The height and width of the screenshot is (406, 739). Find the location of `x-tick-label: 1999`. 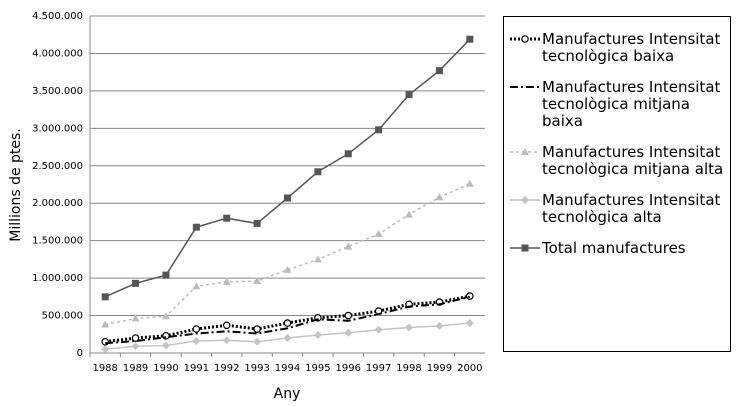

x-tick-label: 1999 is located at coordinates (439, 368).